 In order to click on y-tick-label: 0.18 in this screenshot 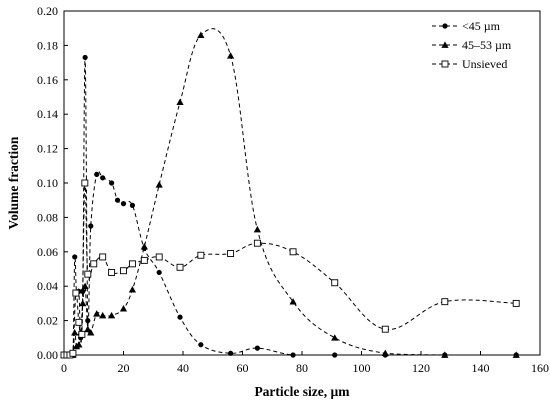, I will do `click(47, 45)`.